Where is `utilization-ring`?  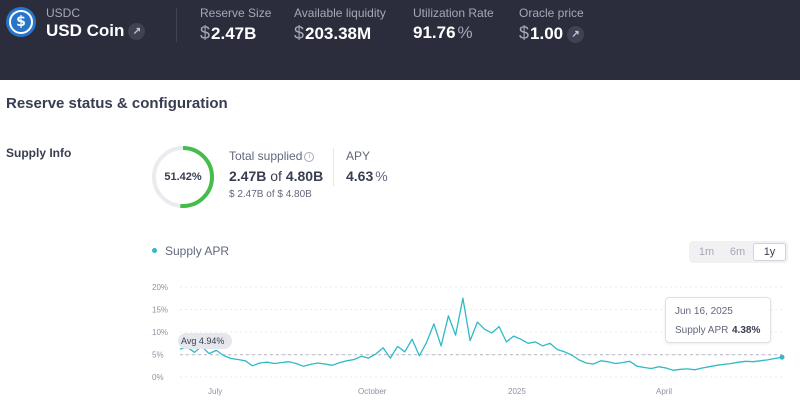
utilization-ring is located at coordinates (183, 177).